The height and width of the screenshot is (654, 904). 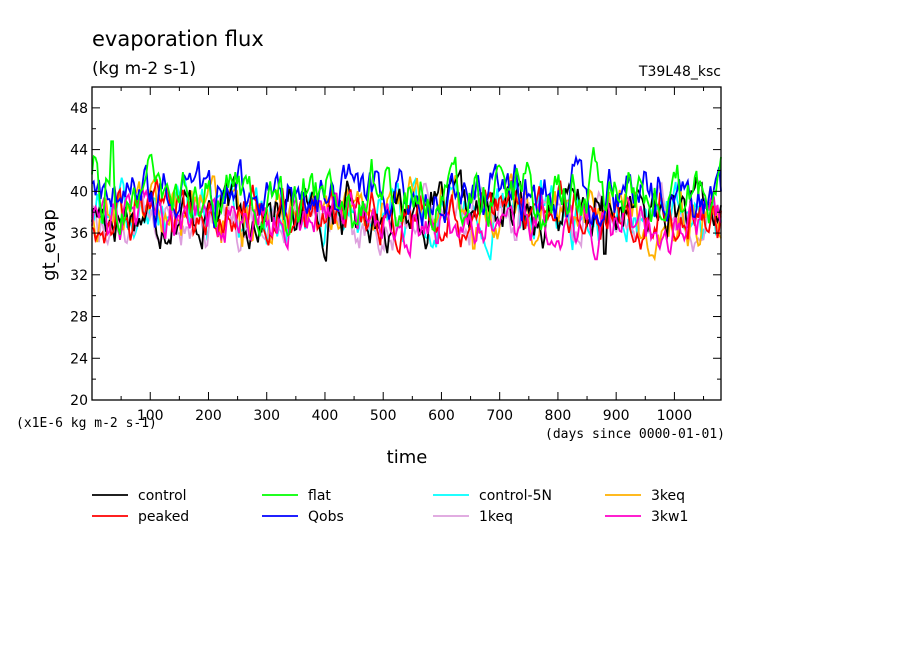 I want to click on x-tick-label: 1000, so click(x=675, y=416).